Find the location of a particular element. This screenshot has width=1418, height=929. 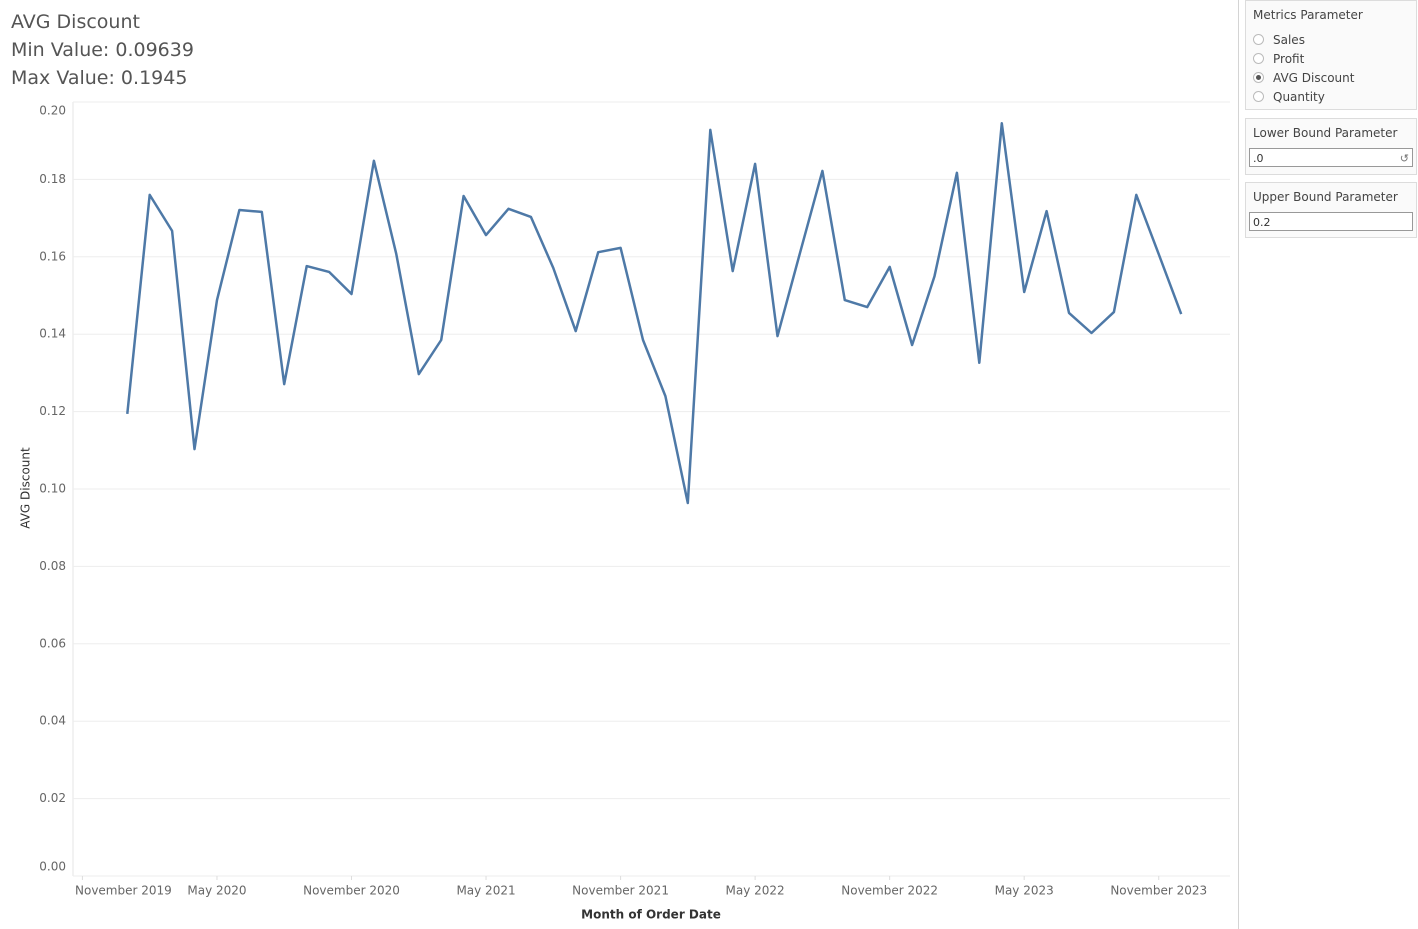

y-tick-label: 0.04 is located at coordinates (52, 721).